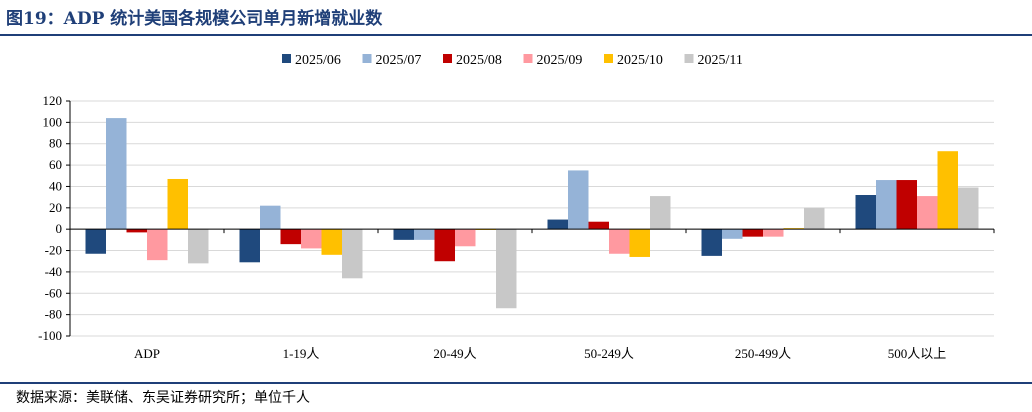  Describe the element at coordinates (147, 353) in the screenshot. I see `x-tick-label: ADP` at that location.